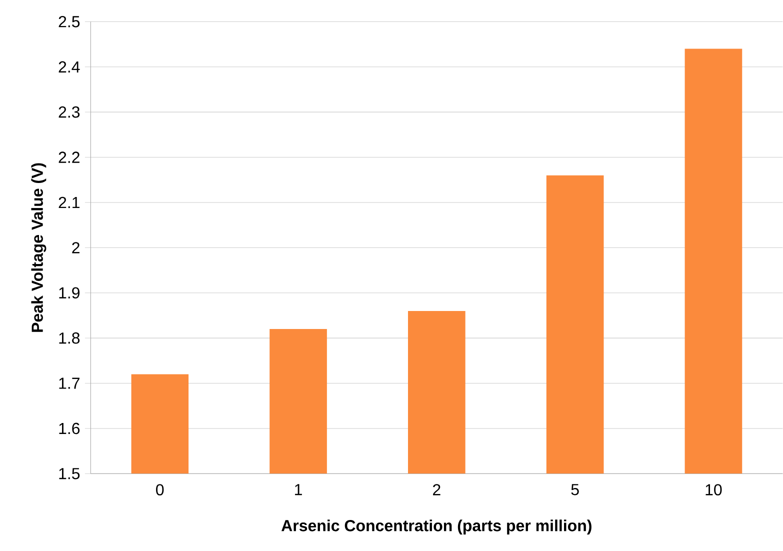 This screenshot has width=783, height=551. I want to click on y-axis-title: Peak Voltage Value (V), so click(38, 247).